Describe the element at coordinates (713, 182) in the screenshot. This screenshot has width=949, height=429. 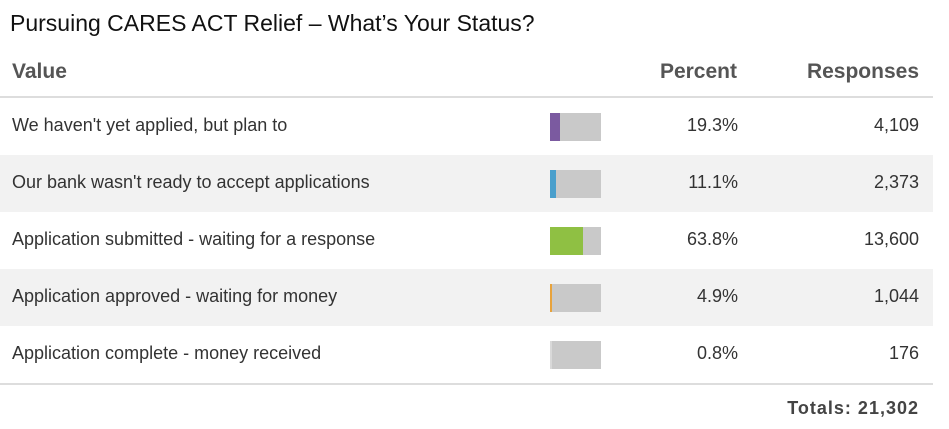
I see `row-percent: 11.1%` at that location.